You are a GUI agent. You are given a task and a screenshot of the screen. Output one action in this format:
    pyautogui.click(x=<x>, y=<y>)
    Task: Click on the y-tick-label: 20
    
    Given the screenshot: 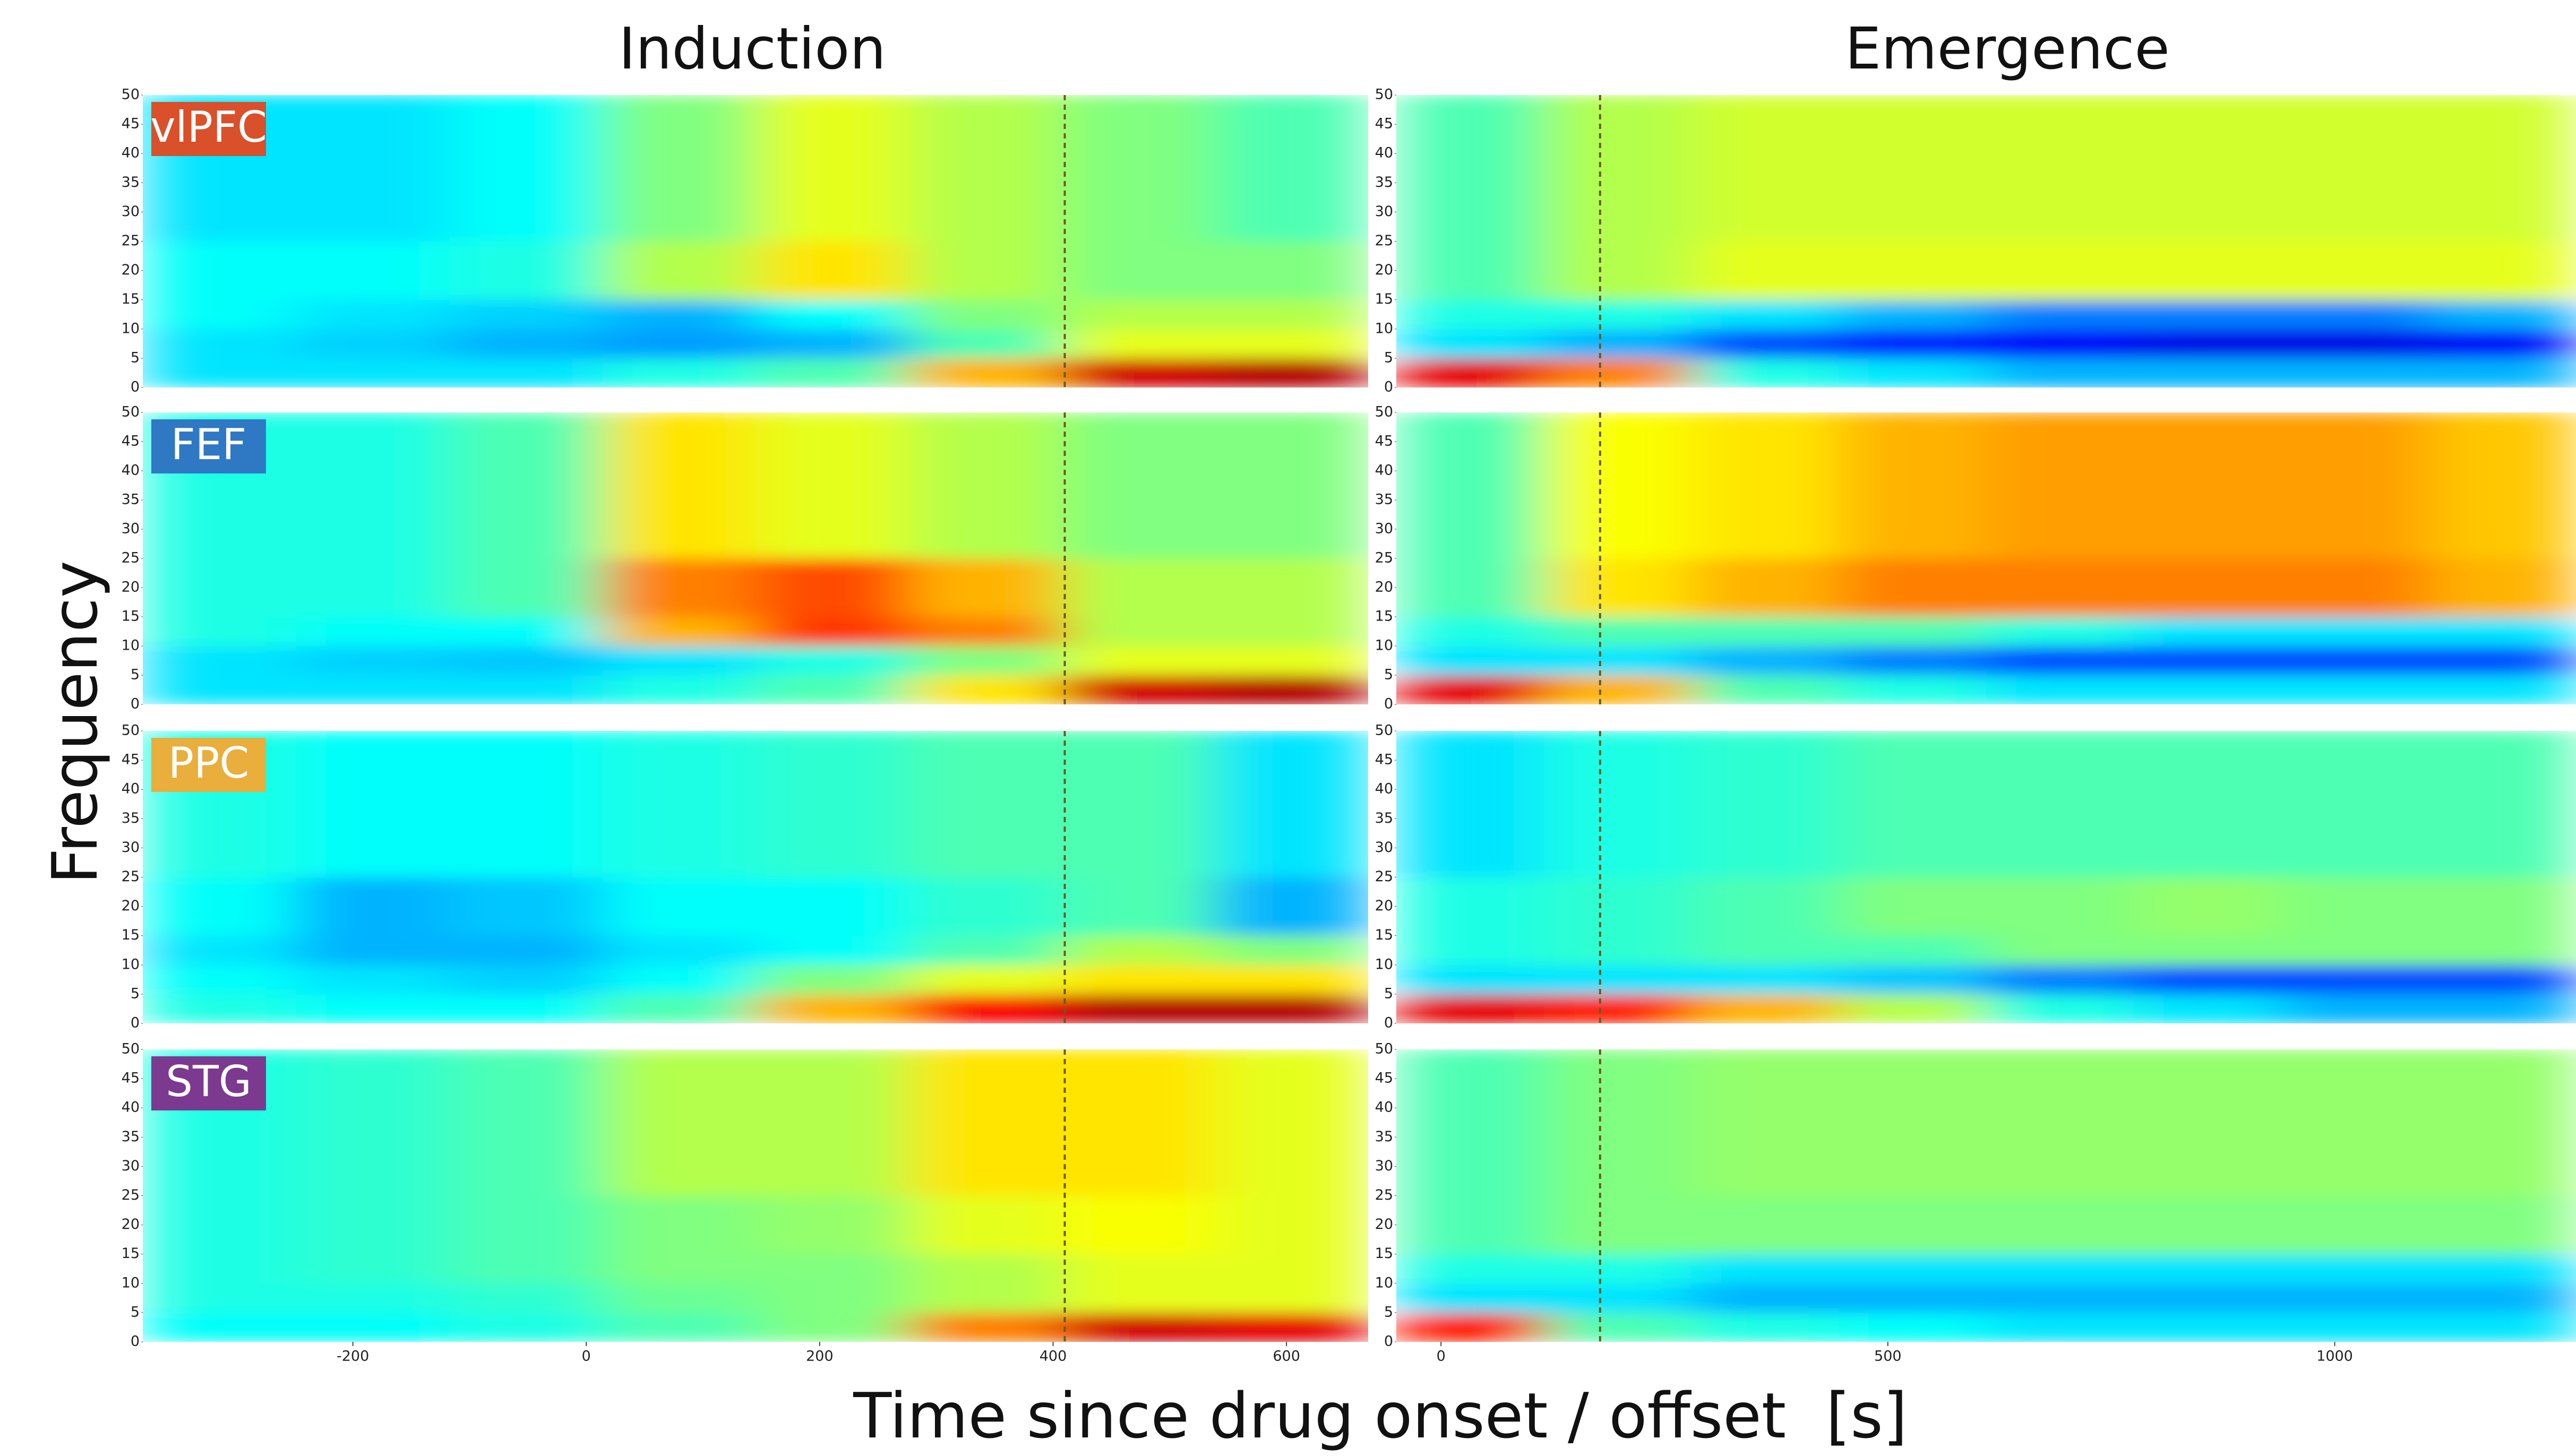 What is the action you would take?
    pyautogui.click(x=1384, y=270)
    